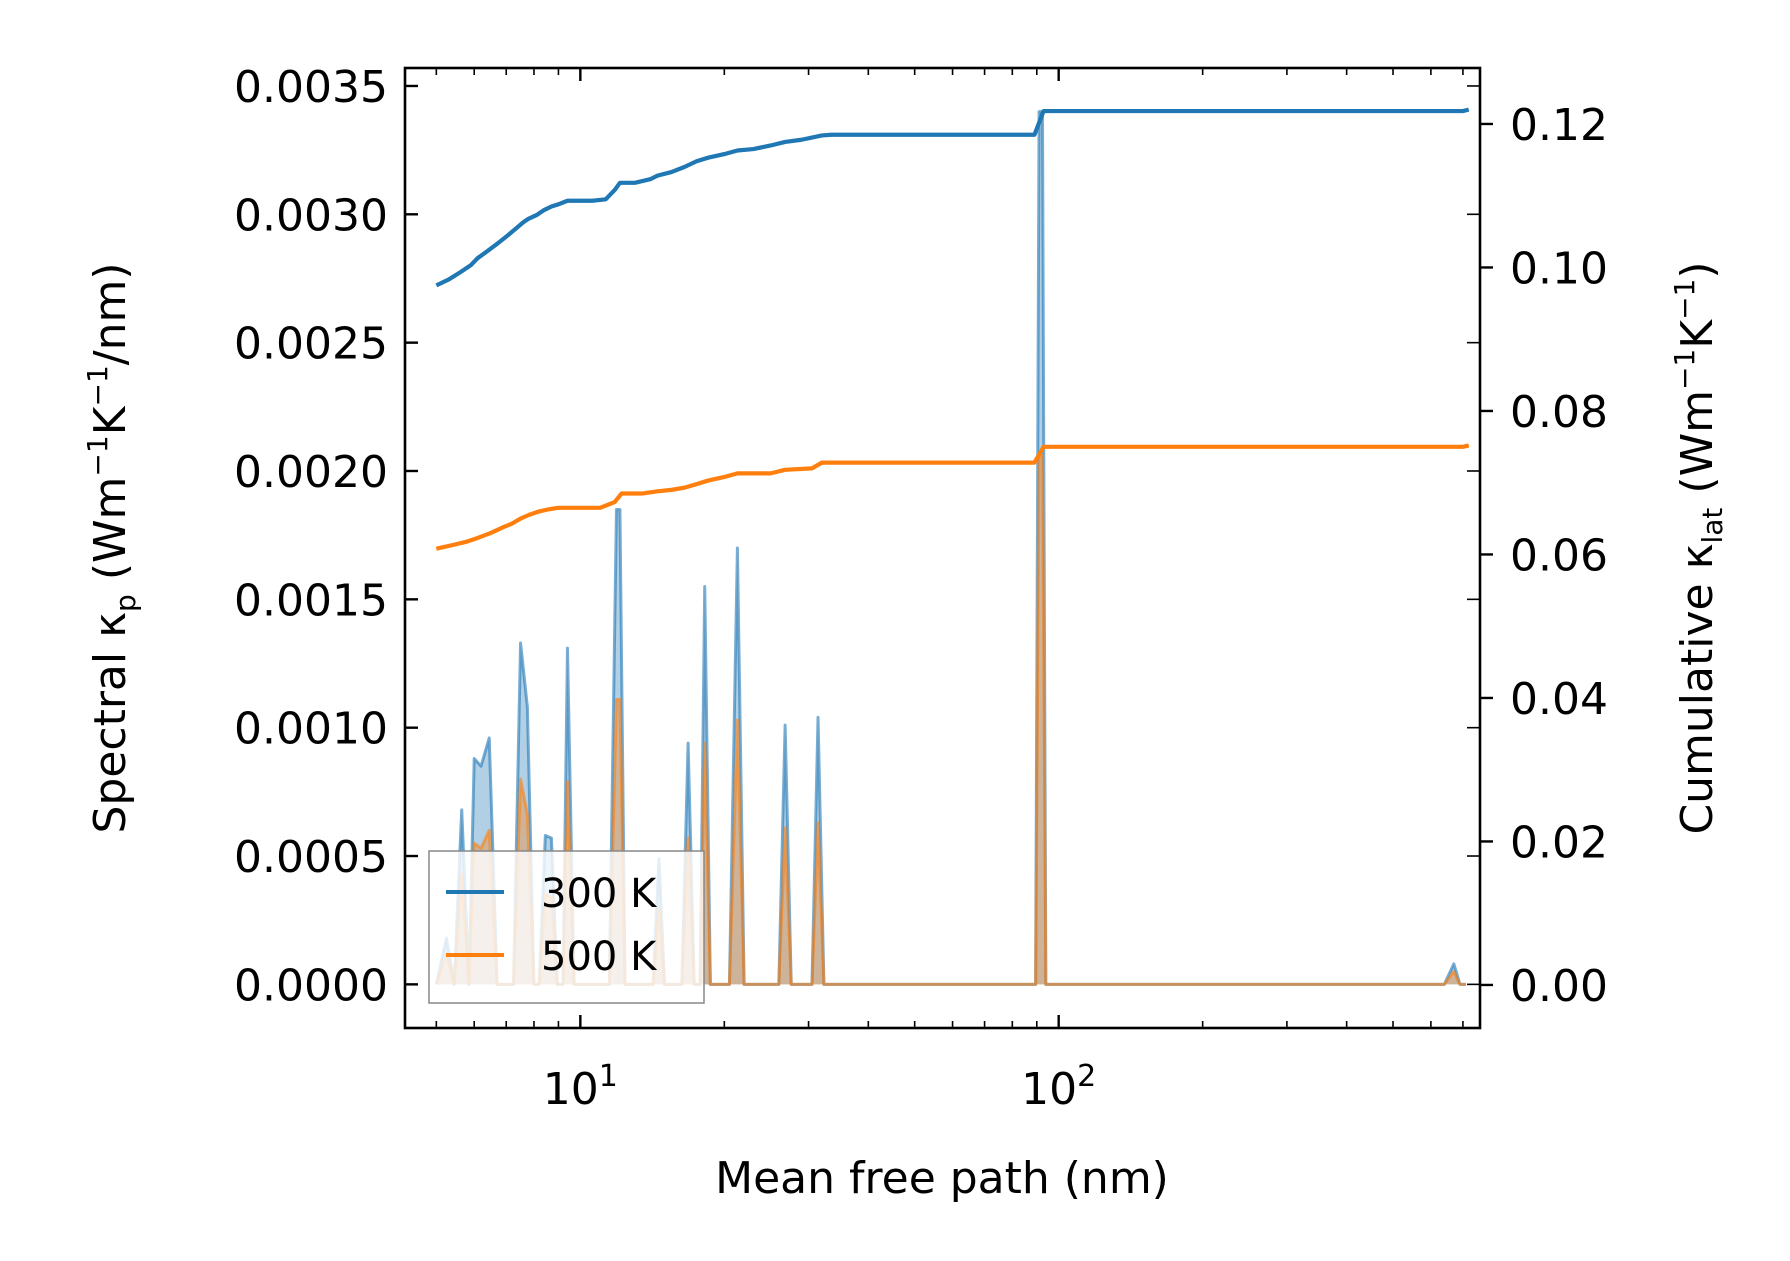 This screenshot has width=1790, height=1261. I want to click on legend-box, so click(566, 927).